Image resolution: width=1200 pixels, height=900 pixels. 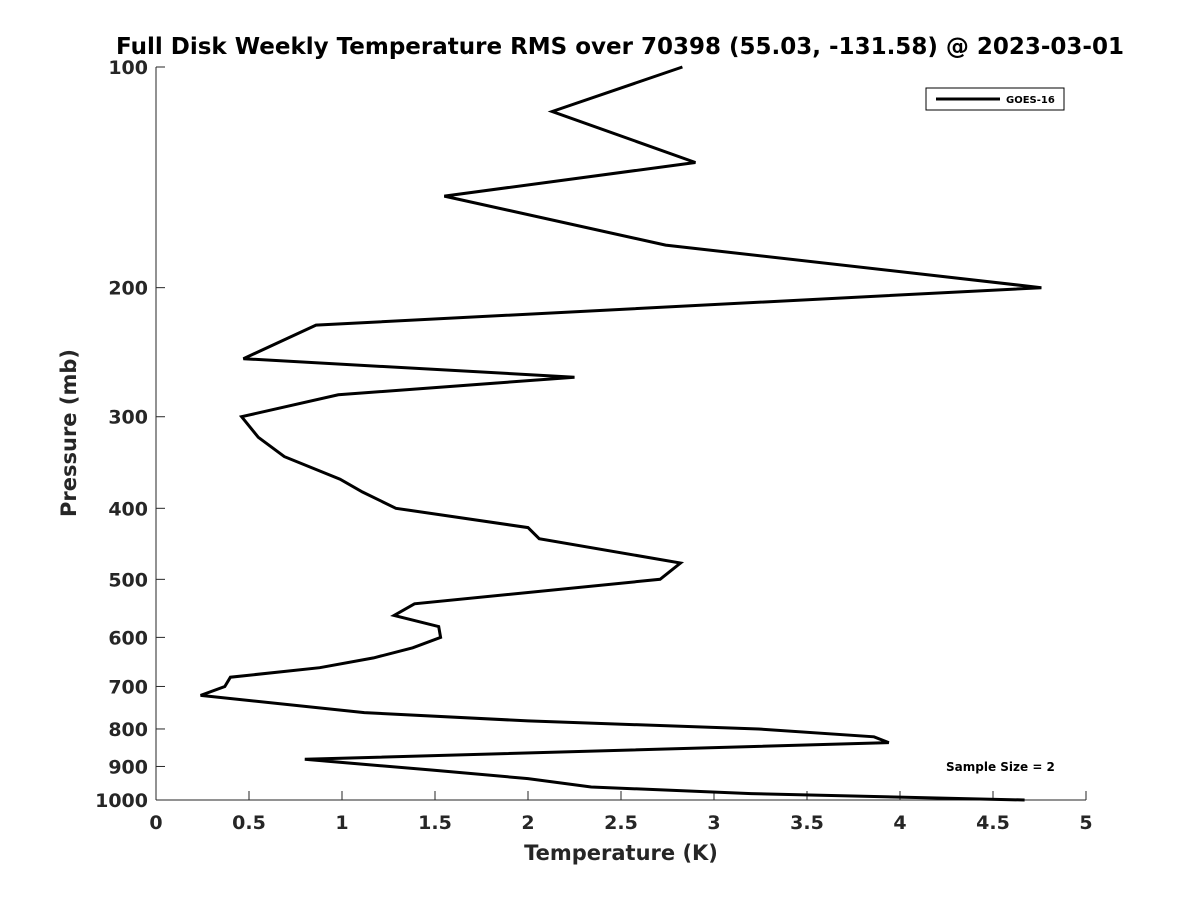 I want to click on y-tick-label: 800, so click(x=128, y=730).